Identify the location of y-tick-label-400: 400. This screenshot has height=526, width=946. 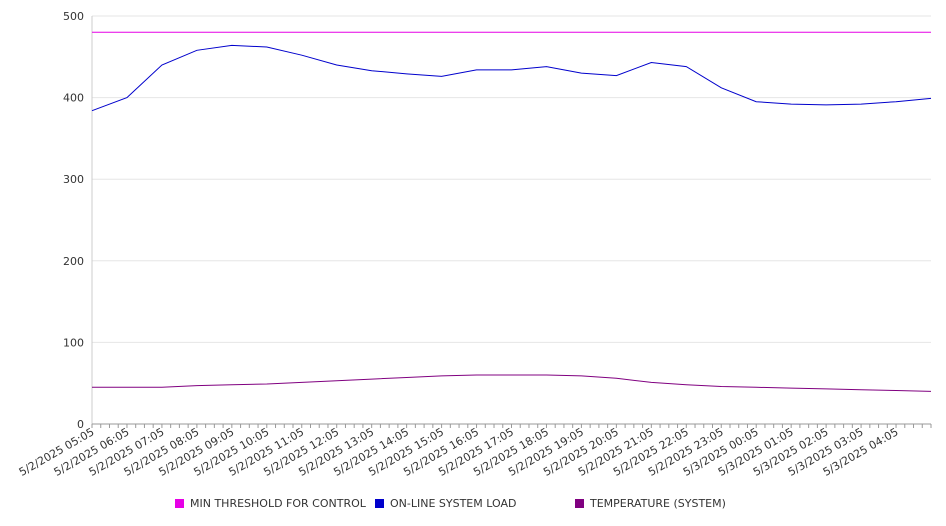
(73, 98).